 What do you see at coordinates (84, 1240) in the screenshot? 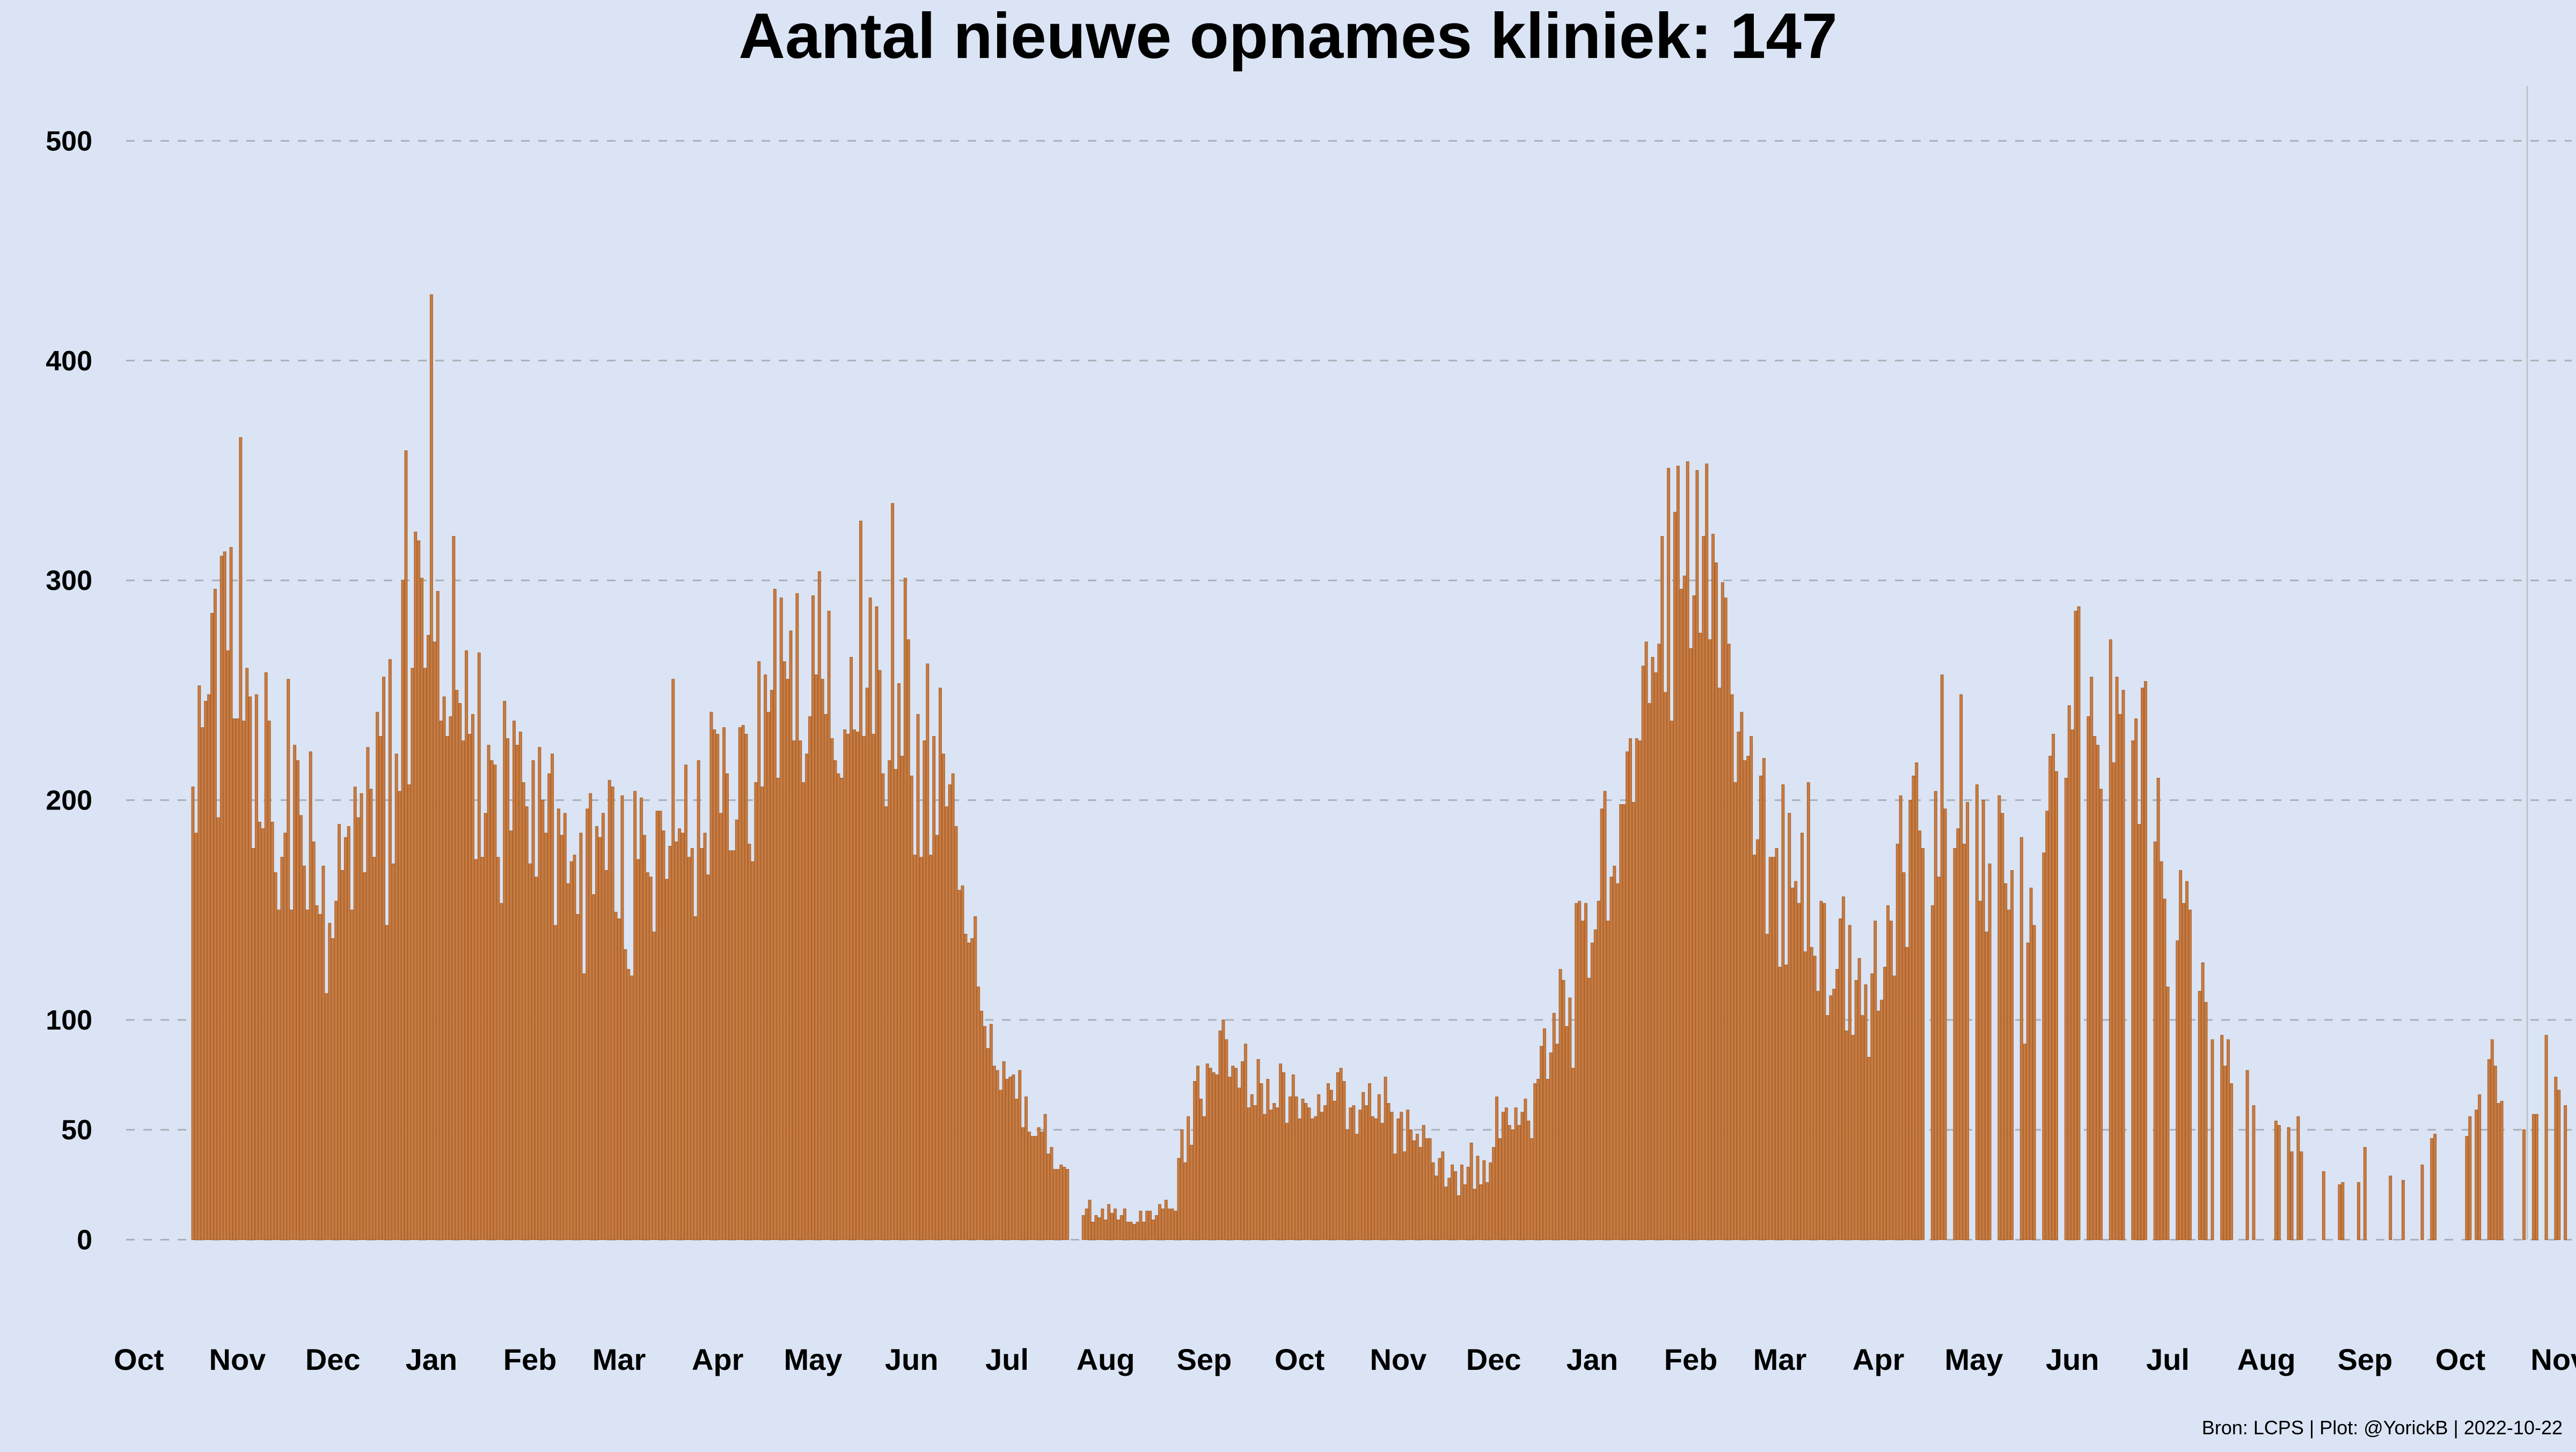
I see `y-tick-label: 0` at bounding box center [84, 1240].